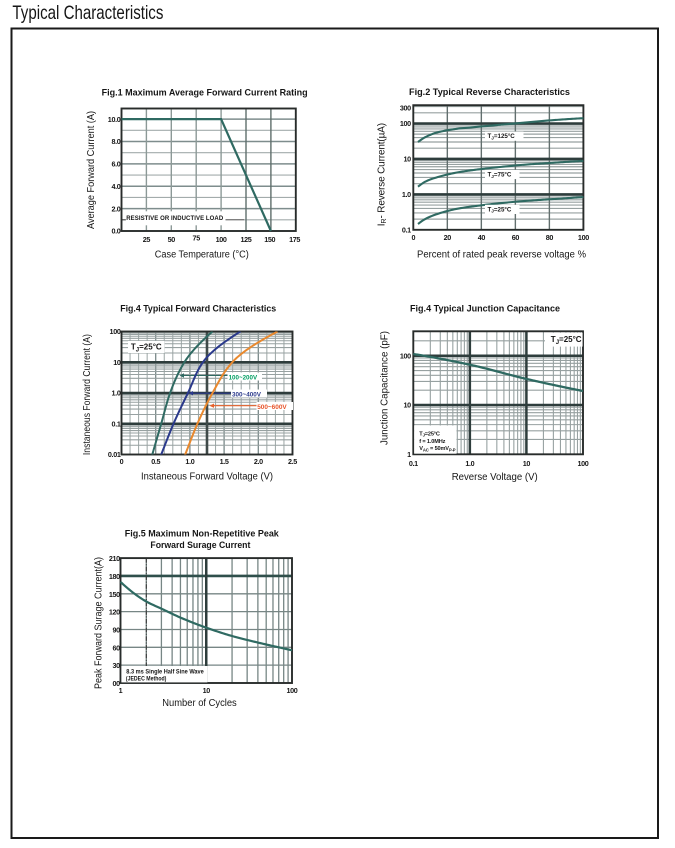  Describe the element at coordinates (117, 665) in the screenshot. I see `svg-text: 30` at that location.